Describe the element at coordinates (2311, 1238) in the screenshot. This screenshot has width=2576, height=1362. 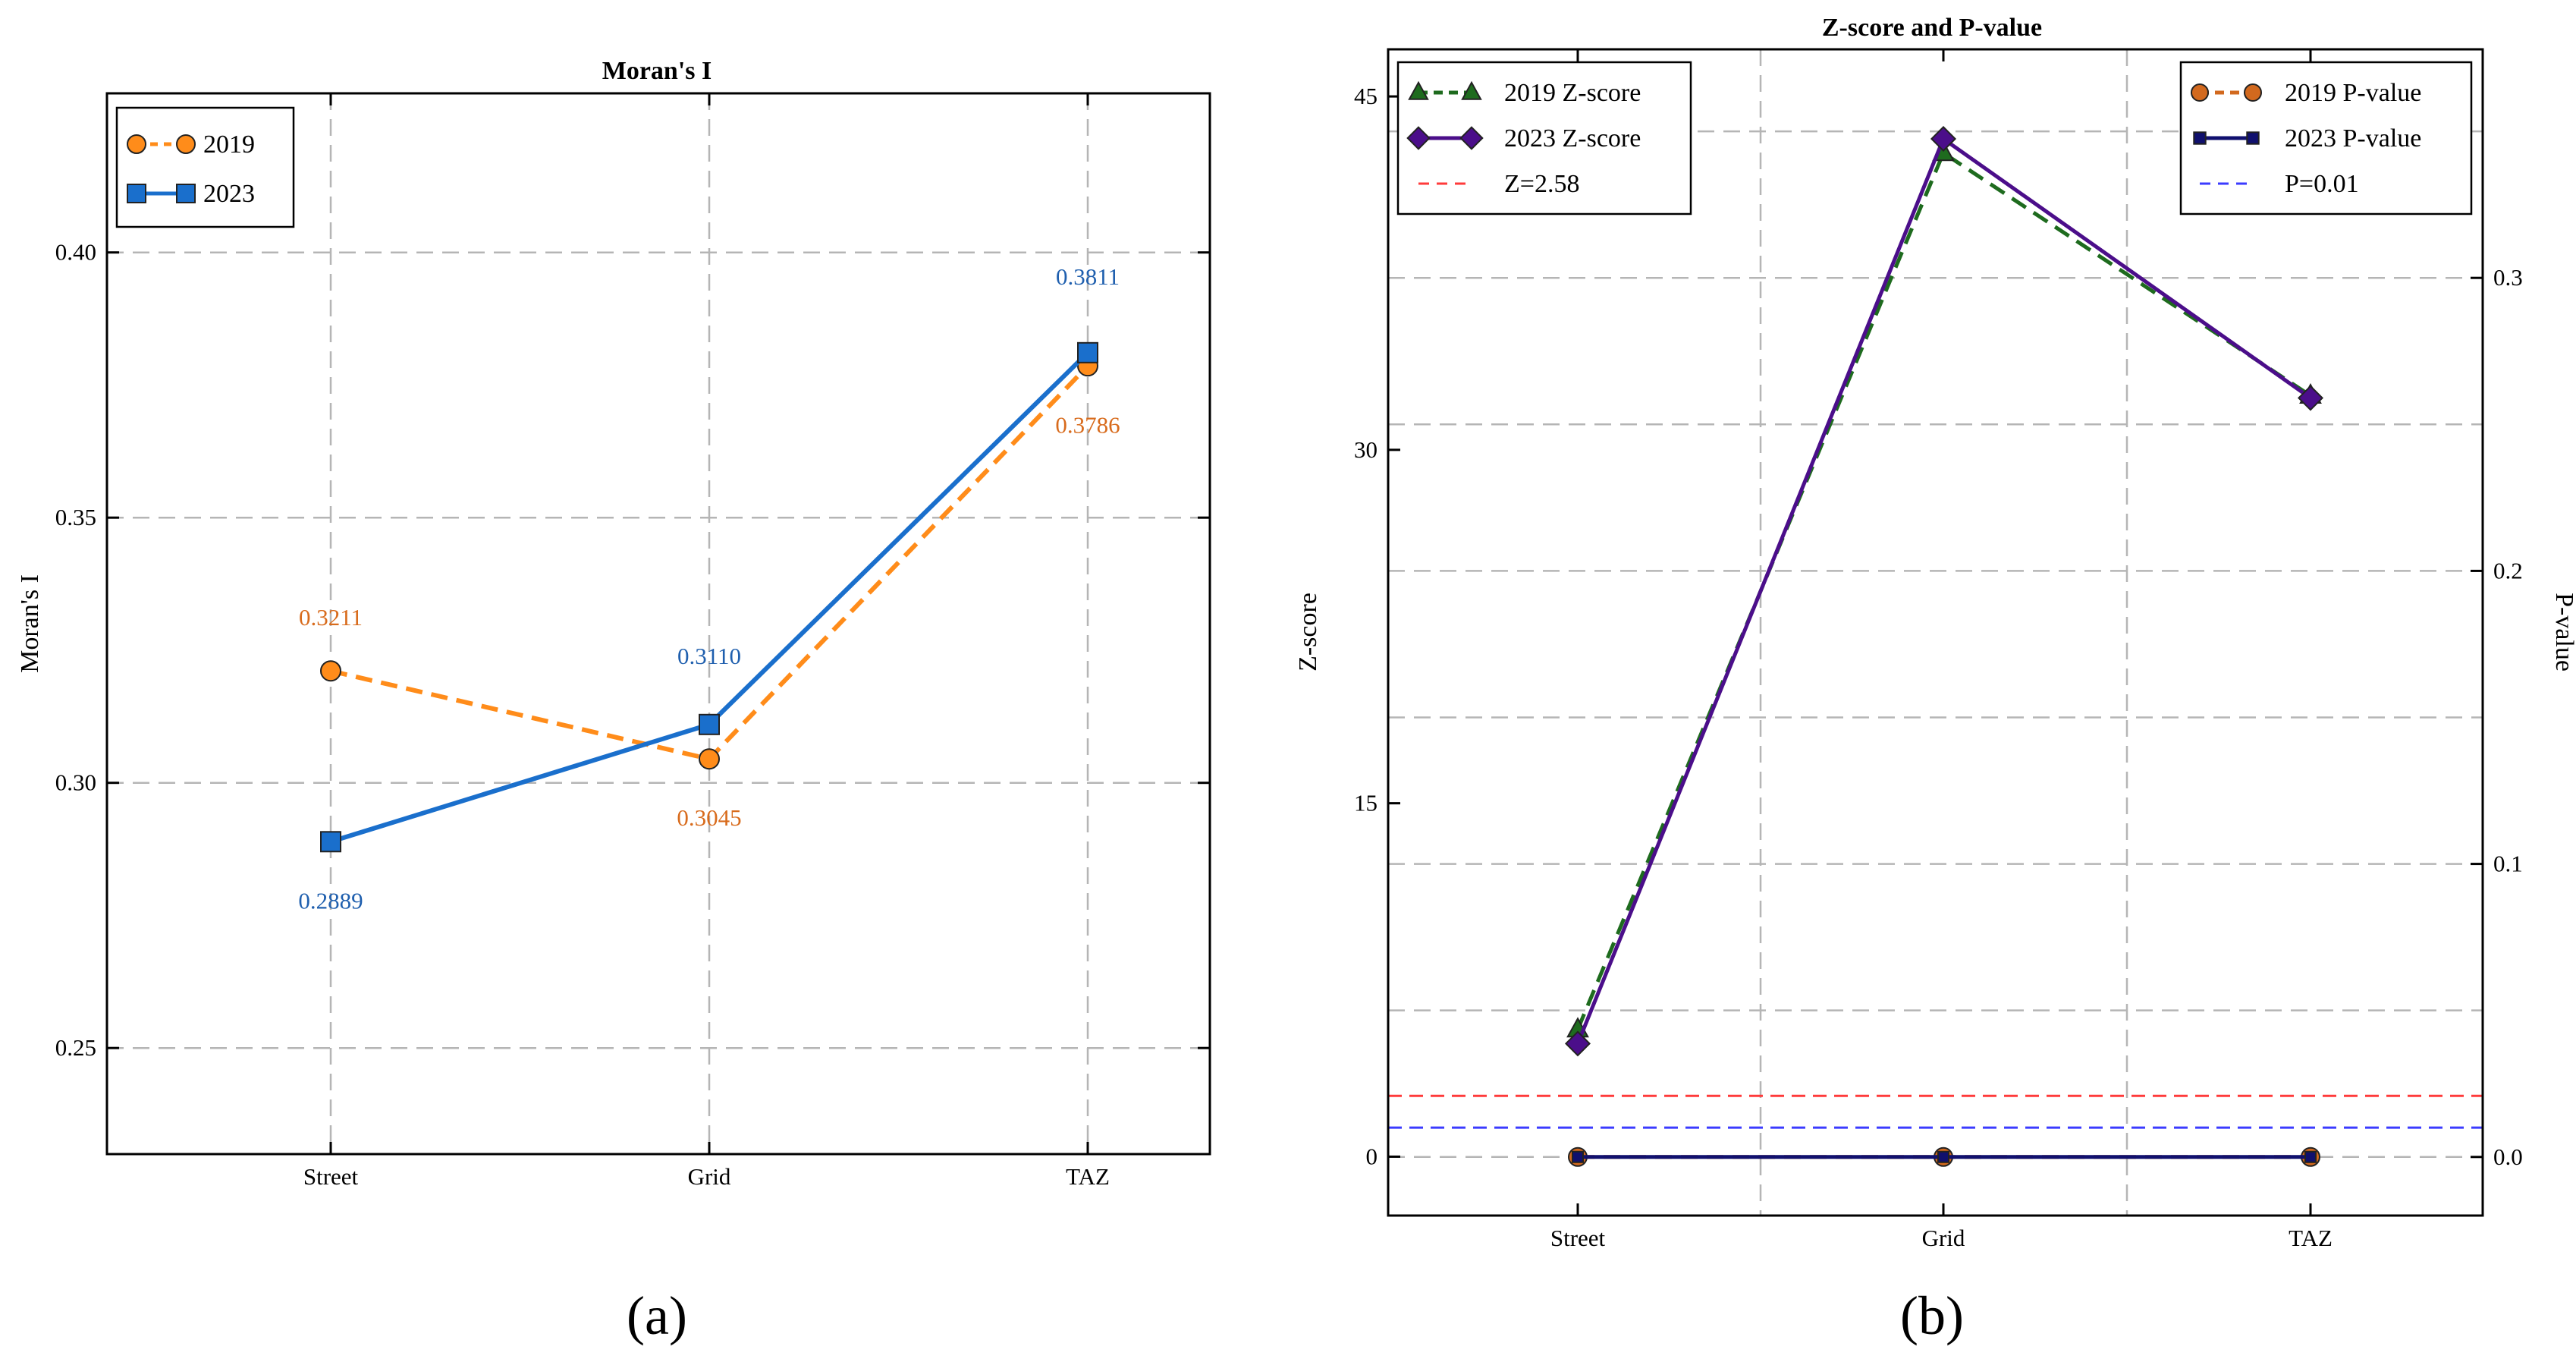
I see `panel-b-xtick-label: TAZ` at that location.